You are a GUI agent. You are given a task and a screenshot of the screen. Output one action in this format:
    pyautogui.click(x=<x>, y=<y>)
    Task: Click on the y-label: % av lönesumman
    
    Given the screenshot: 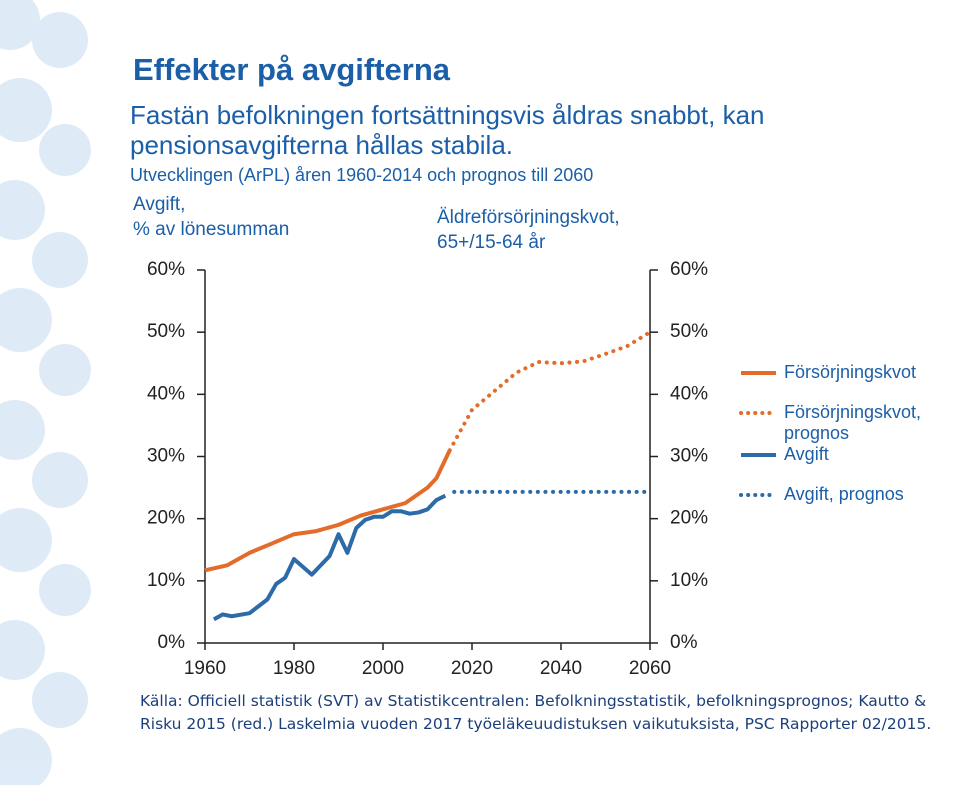 What is the action you would take?
    pyautogui.click(x=211, y=229)
    